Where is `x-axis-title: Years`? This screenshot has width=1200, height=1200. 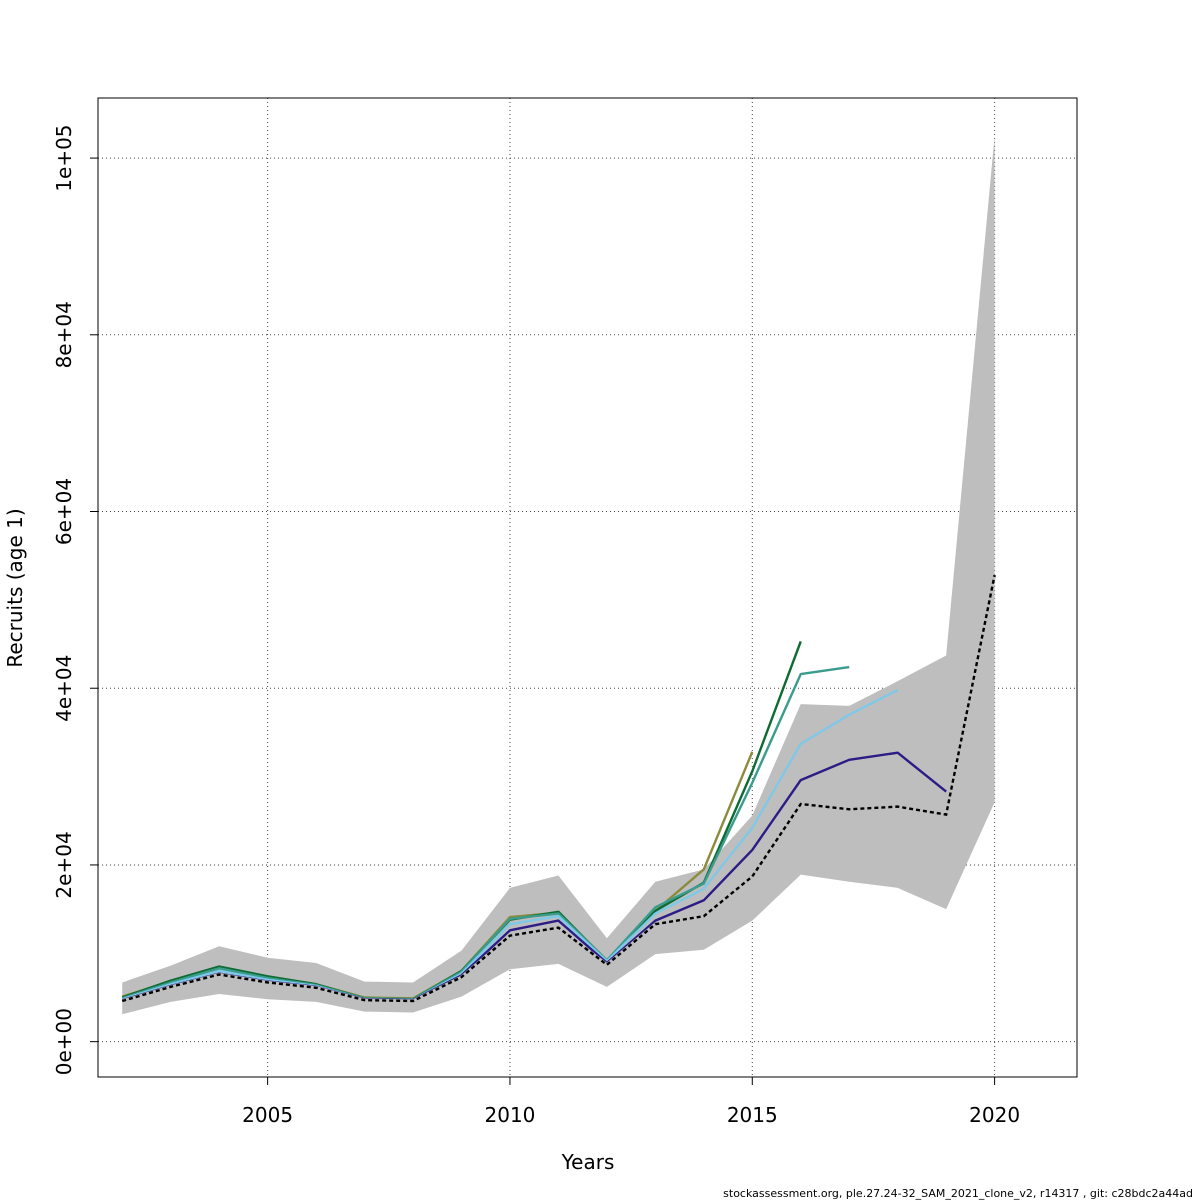 x-axis-title: Years is located at coordinates (588, 1162).